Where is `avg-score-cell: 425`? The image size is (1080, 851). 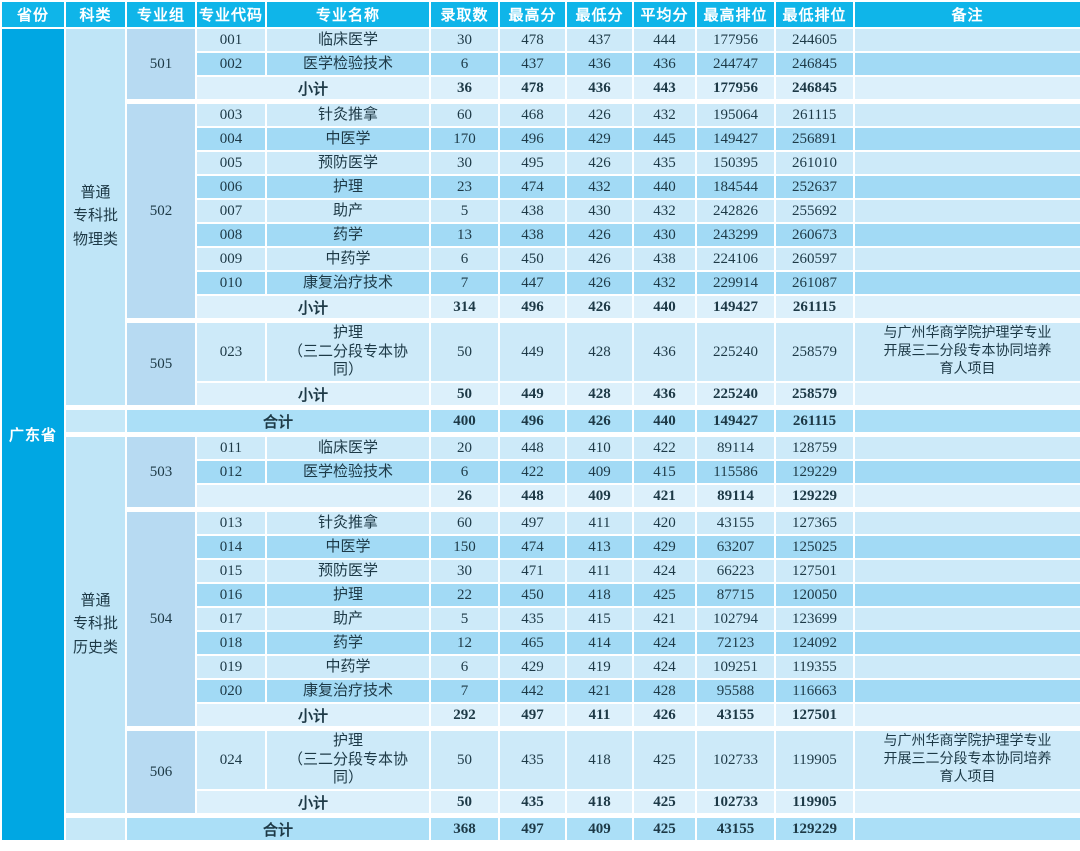 avg-score-cell: 425 is located at coordinates (664, 758).